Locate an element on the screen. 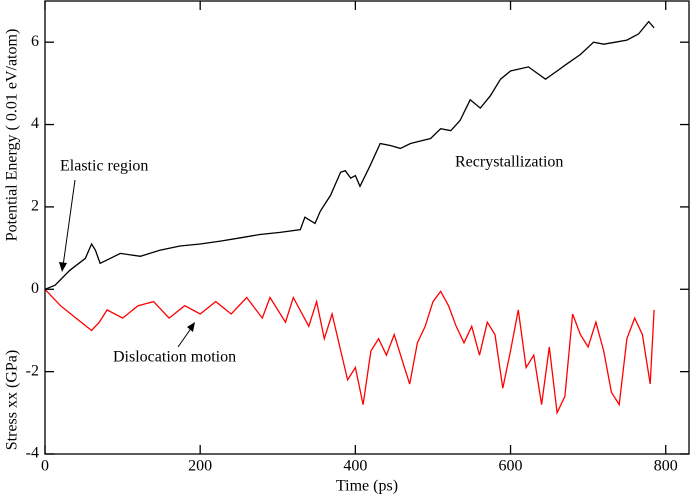 Image resolution: width=692 pixels, height=497 pixels. x-label: Time (ps) is located at coordinates (367, 486).